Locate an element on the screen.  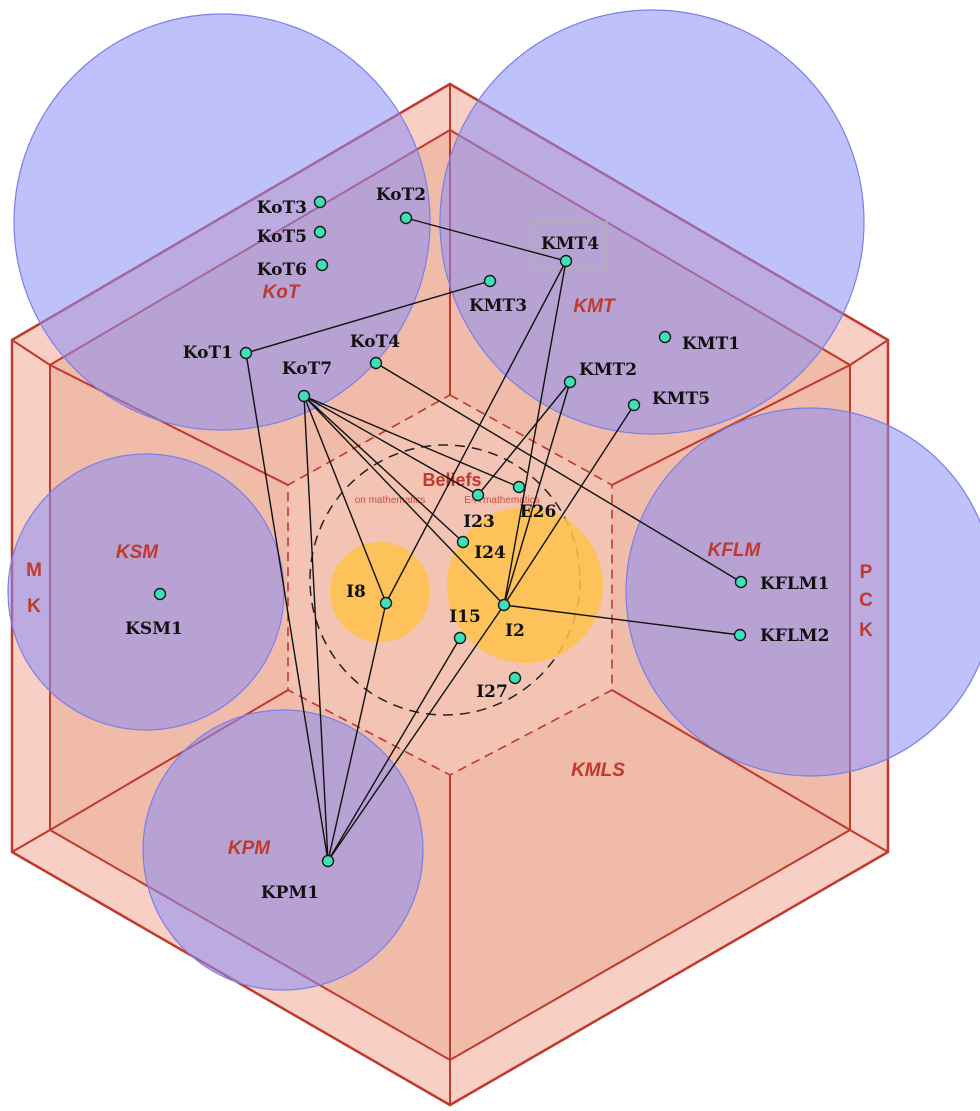
node-kot7: KoT7 is located at coordinates (307, 381).